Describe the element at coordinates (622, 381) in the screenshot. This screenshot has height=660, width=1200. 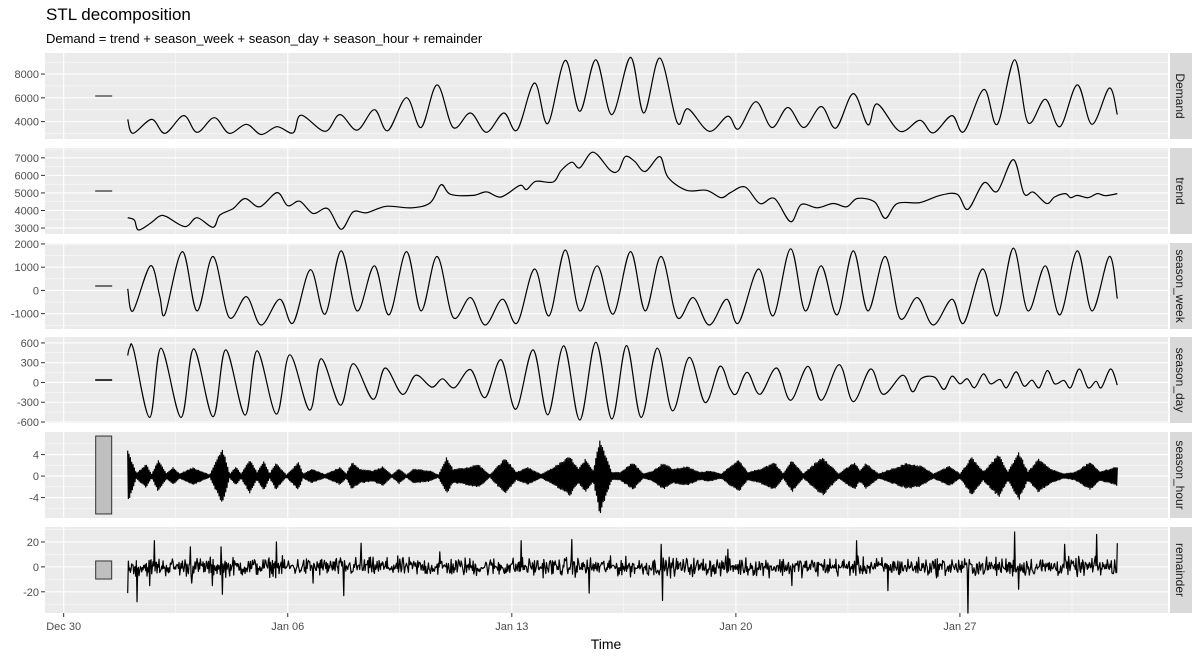
I see `series-line-season-day` at that location.